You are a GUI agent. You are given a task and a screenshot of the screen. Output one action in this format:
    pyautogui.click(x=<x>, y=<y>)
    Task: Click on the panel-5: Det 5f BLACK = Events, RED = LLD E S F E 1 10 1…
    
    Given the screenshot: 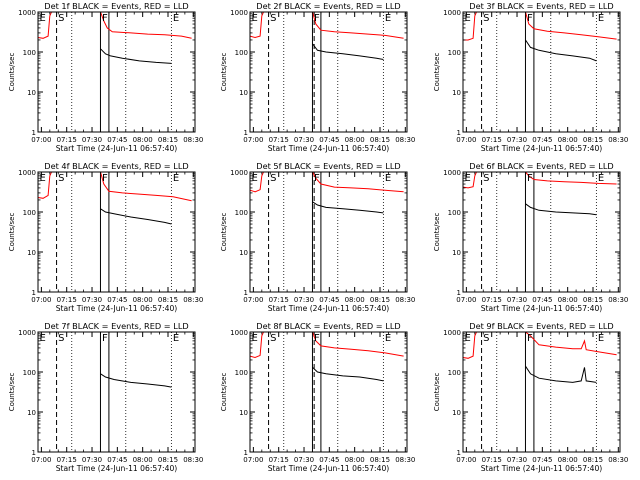 What is the action you would take?
    pyautogui.click(x=317, y=237)
    